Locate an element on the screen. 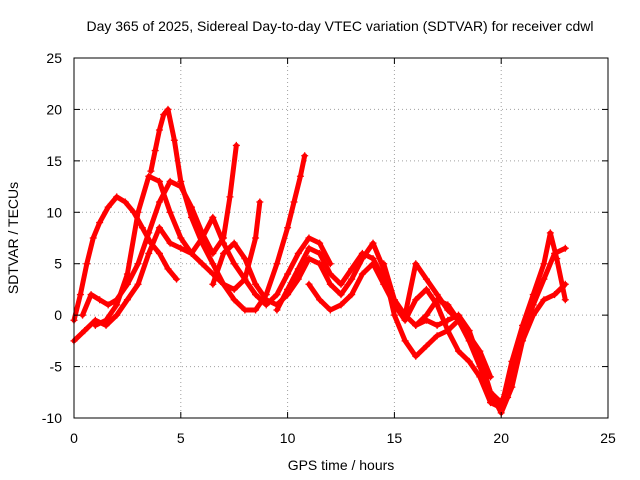 This screenshot has height=480, width=640. x-tick-label: 25 is located at coordinates (608, 438).